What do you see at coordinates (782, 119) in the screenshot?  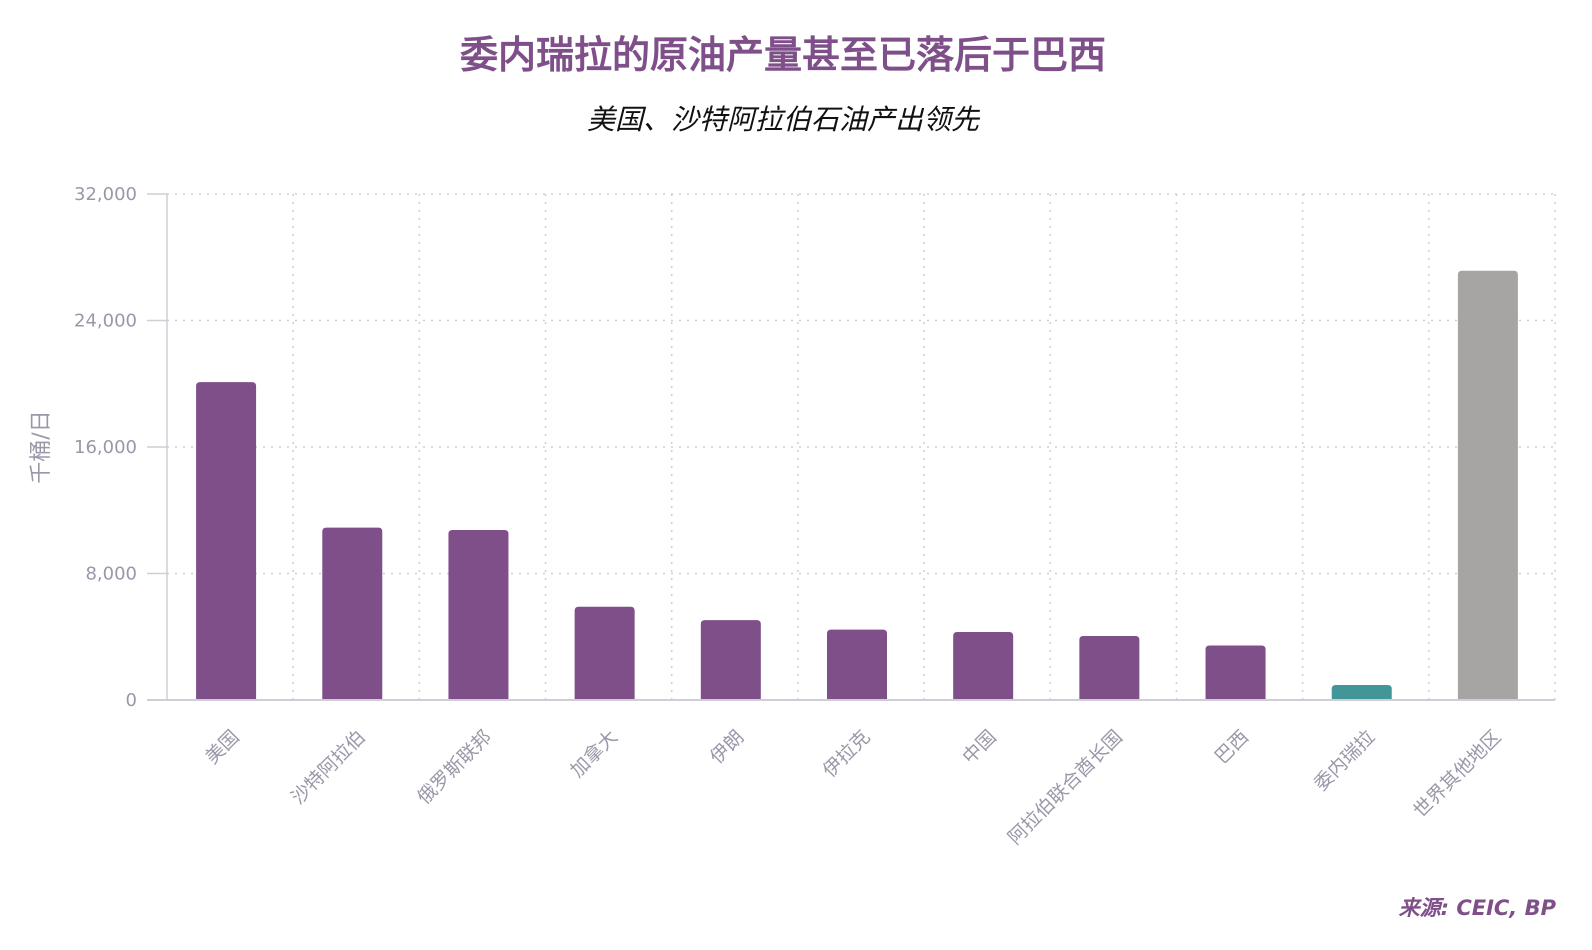 I see `chart-subtitle: 美国、沙特阿拉伯石油产出领先` at bounding box center [782, 119].